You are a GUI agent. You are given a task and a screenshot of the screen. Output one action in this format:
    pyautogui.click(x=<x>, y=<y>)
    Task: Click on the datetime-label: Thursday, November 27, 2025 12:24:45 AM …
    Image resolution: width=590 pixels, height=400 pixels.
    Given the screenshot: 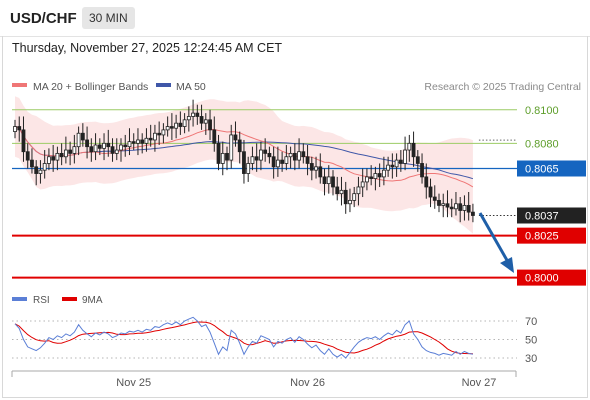 What is the action you would take?
    pyautogui.click(x=147, y=48)
    